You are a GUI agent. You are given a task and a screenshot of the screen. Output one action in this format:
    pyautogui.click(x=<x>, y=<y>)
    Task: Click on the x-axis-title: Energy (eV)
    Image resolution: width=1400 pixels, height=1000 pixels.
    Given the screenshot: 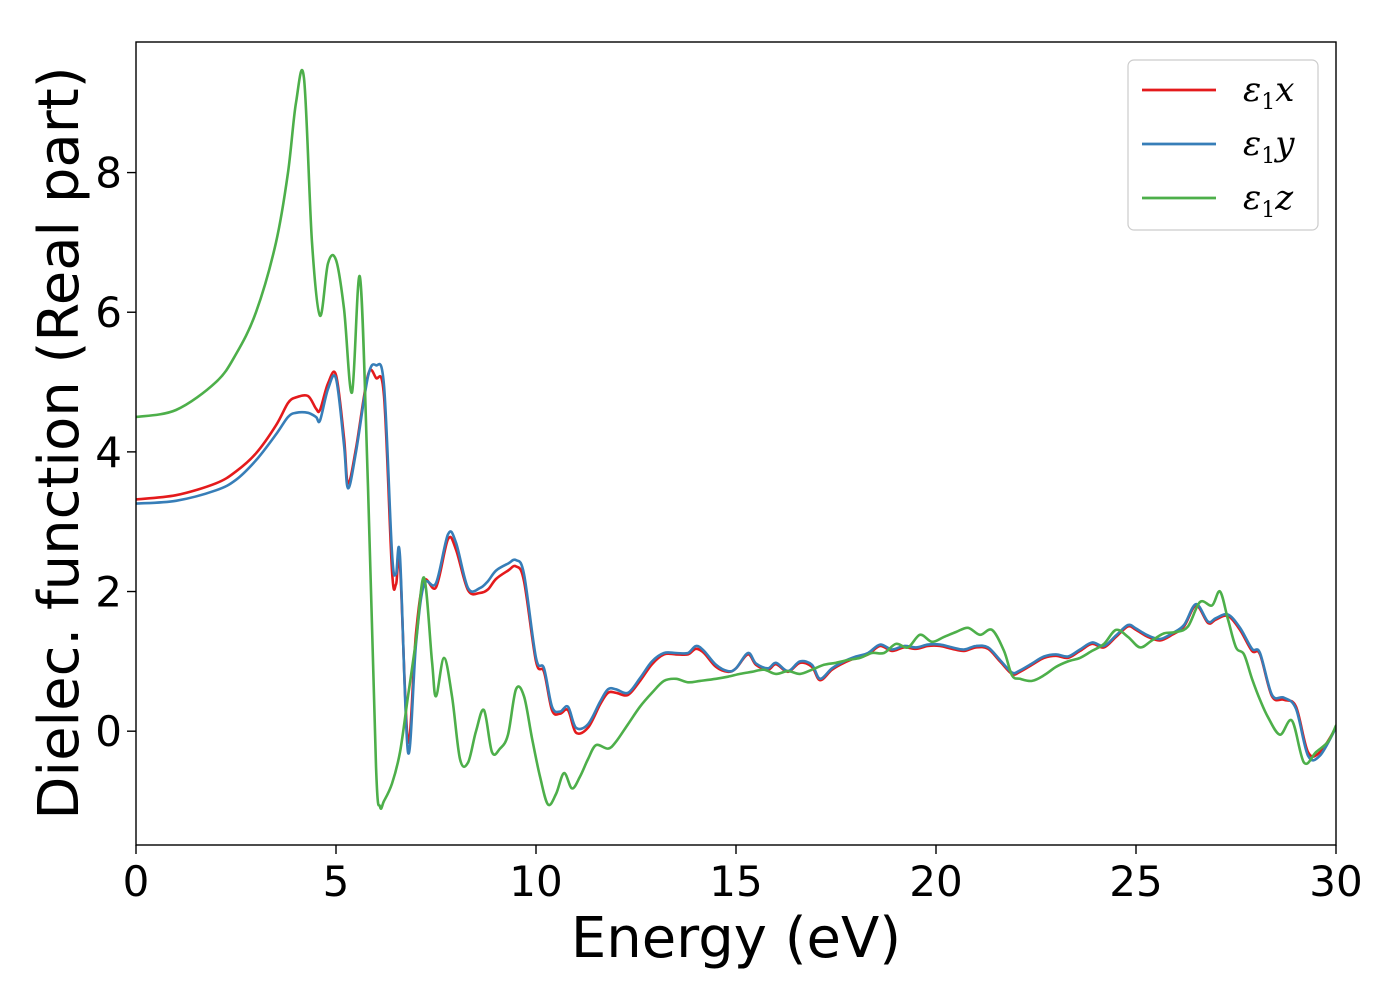 What is the action you would take?
    pyautogui.click(x=736, y=938)
    